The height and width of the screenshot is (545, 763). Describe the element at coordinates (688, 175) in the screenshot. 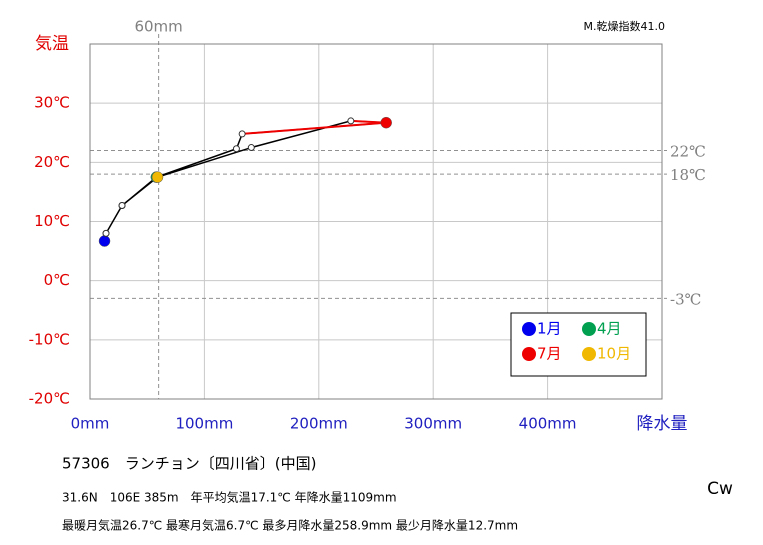

I see `reference-label: 18℃` at that location.